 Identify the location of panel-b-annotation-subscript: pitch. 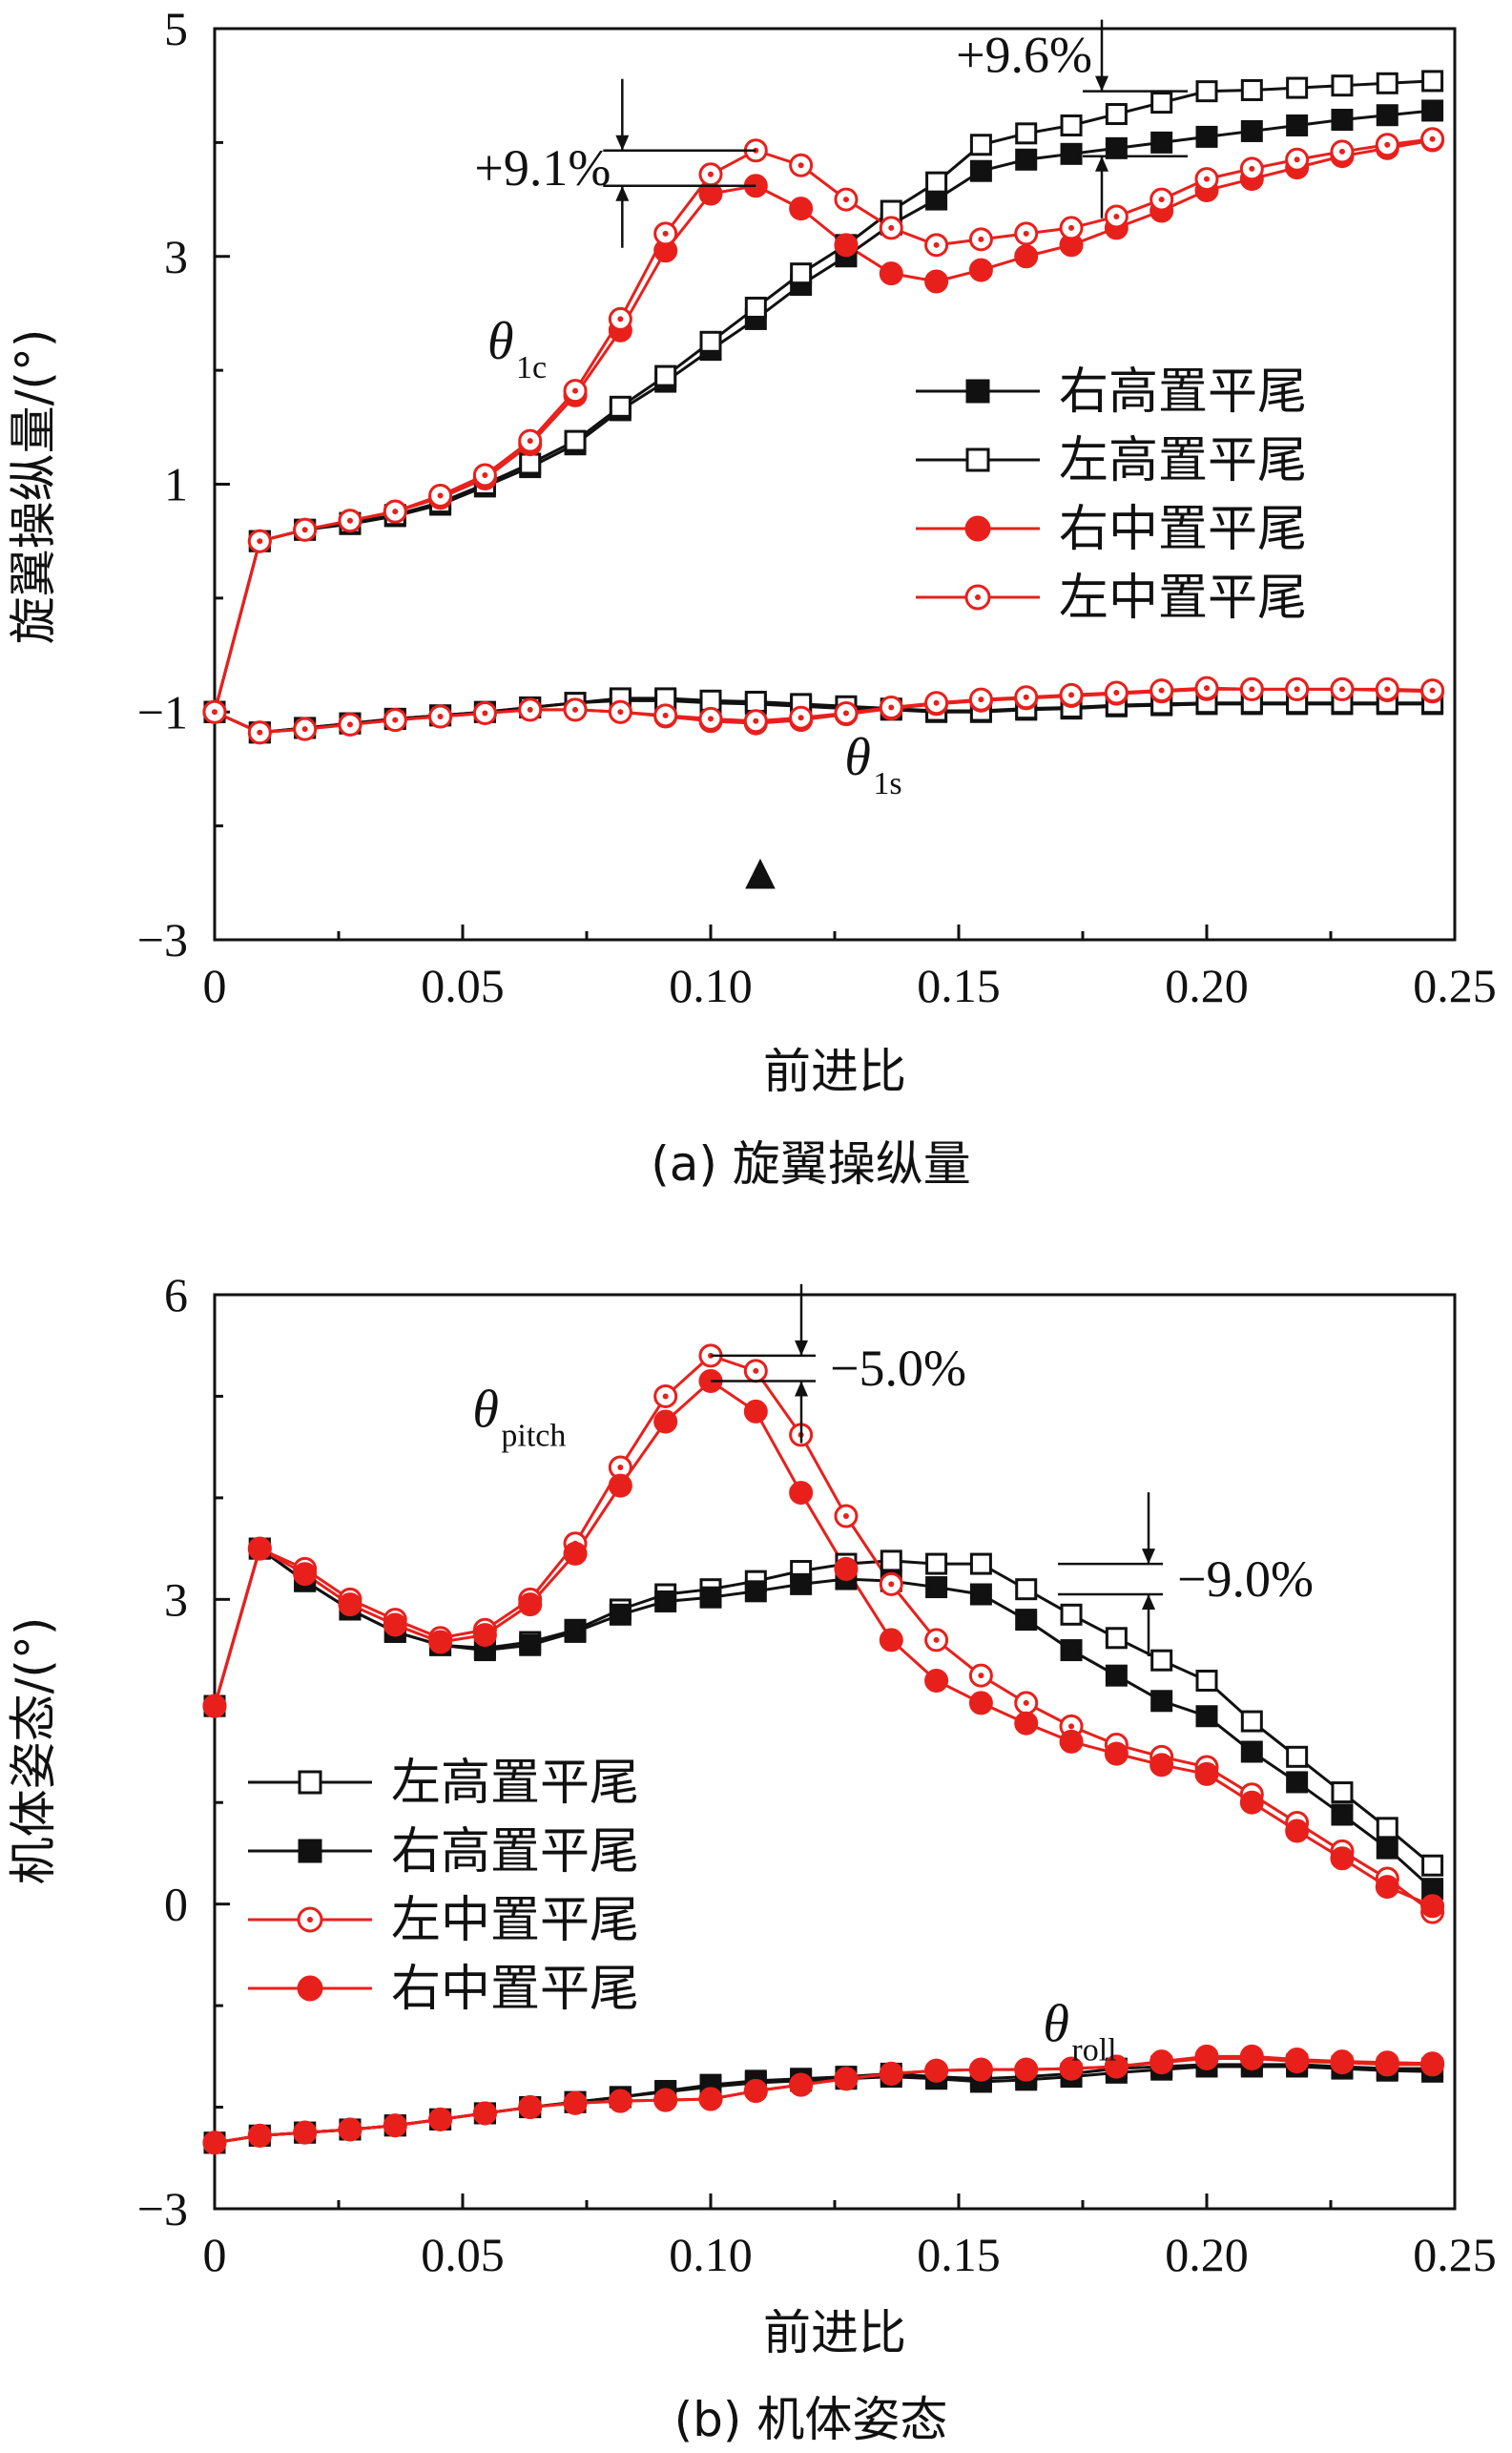
(533, 1435).